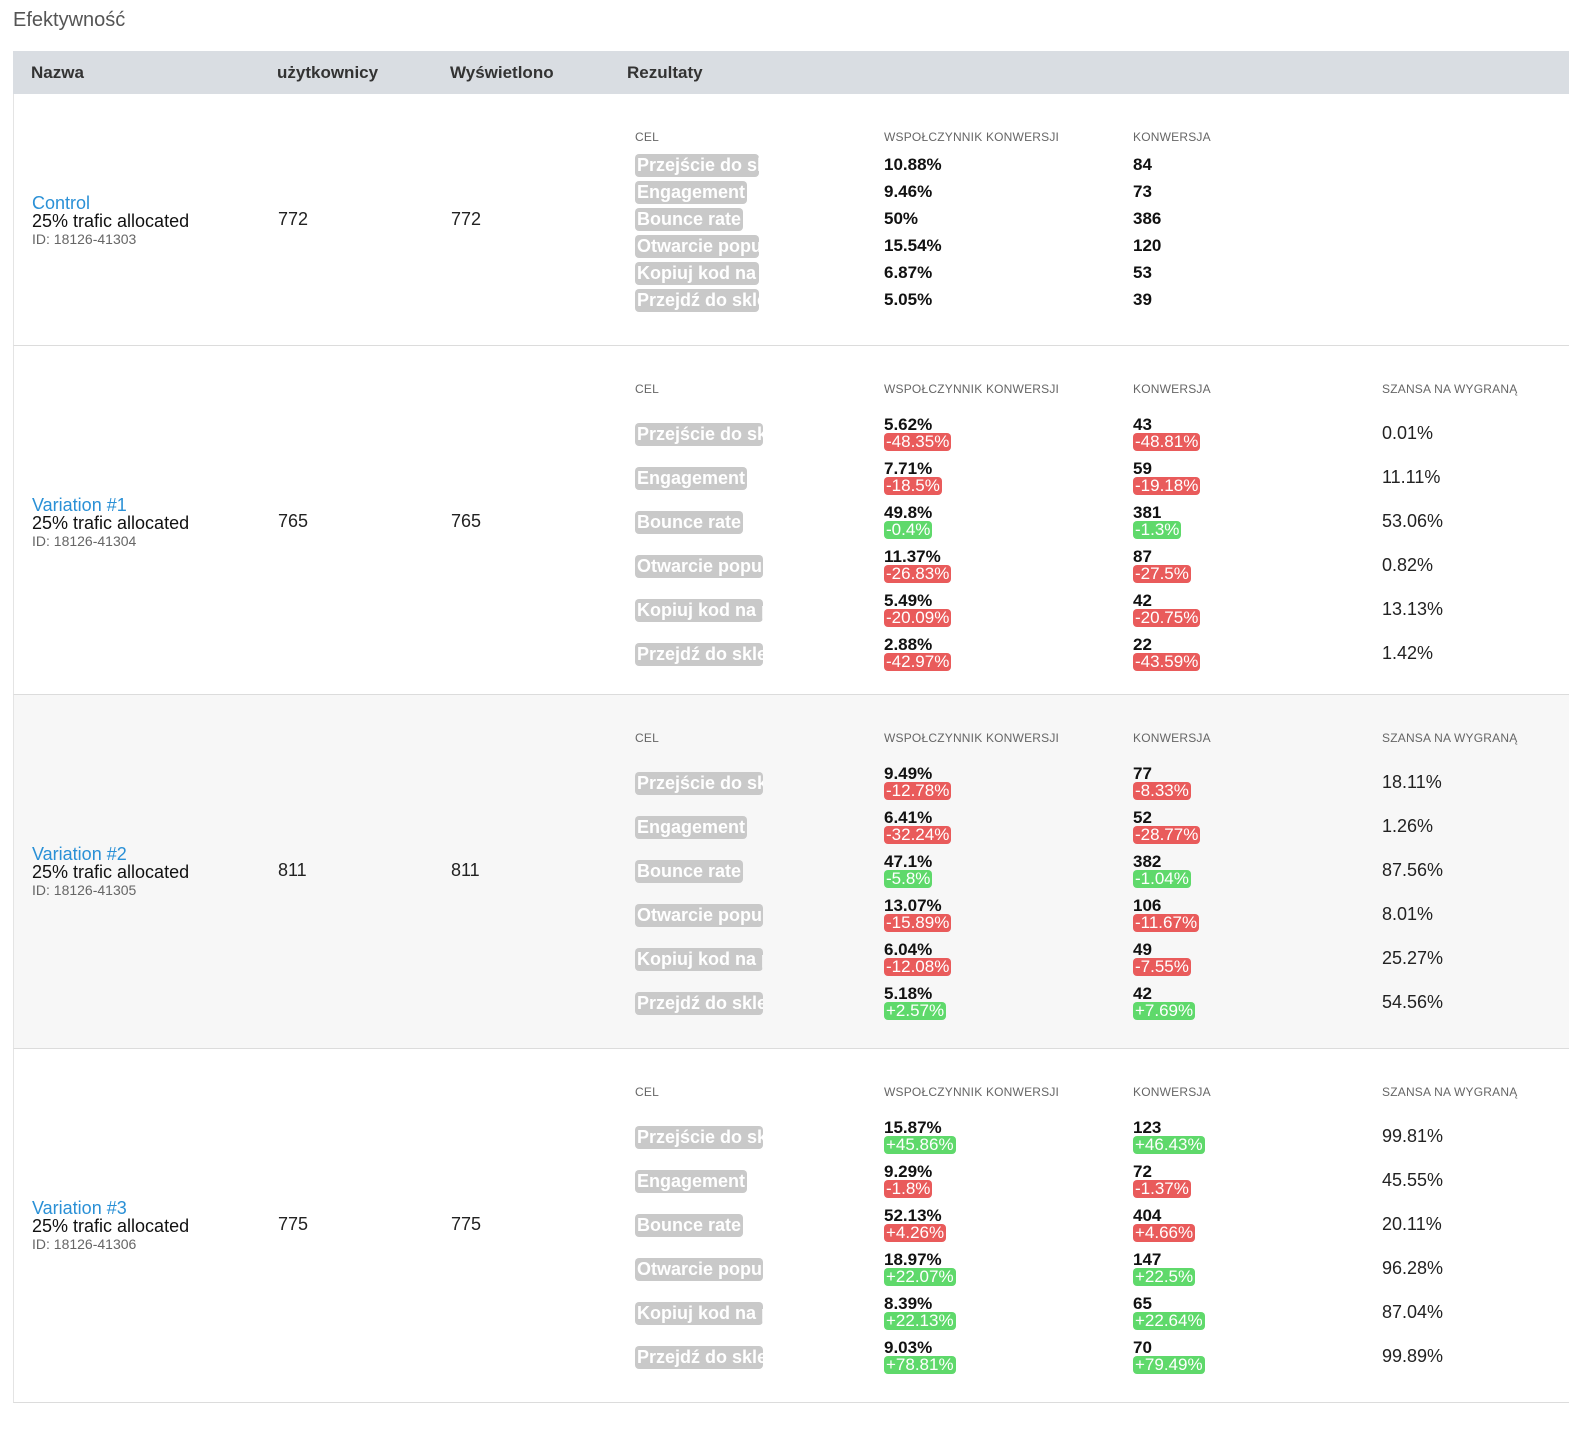 The image size is (1569, 1433). I want to click on users-count: 775, so click(293, 1224).